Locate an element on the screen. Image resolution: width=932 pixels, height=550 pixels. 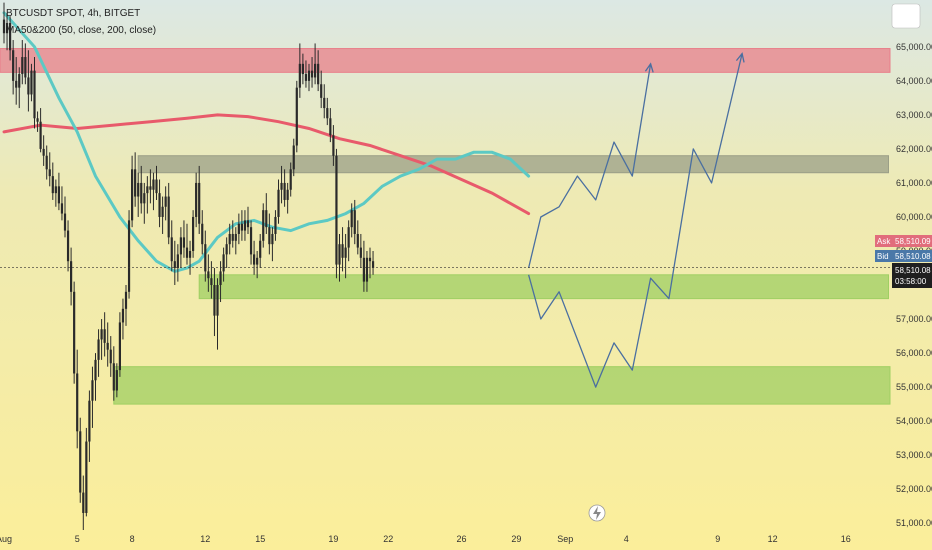
currency-button is located at coordinates (906, 16).